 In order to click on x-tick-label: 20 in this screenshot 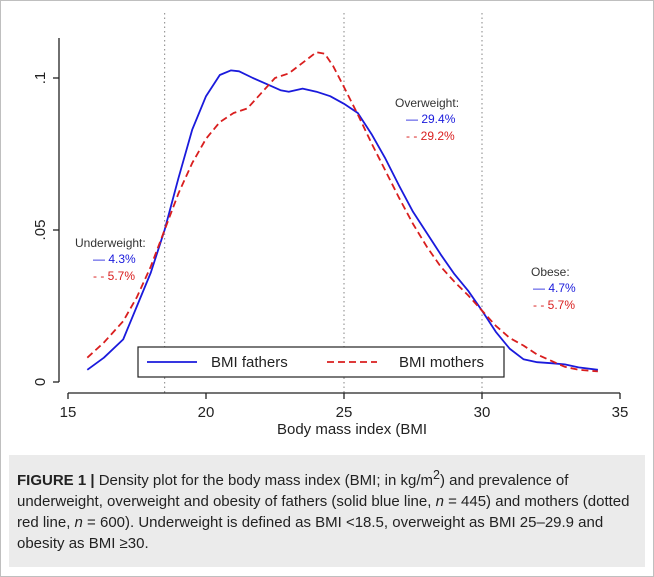, I will do `click(206, 412)`.